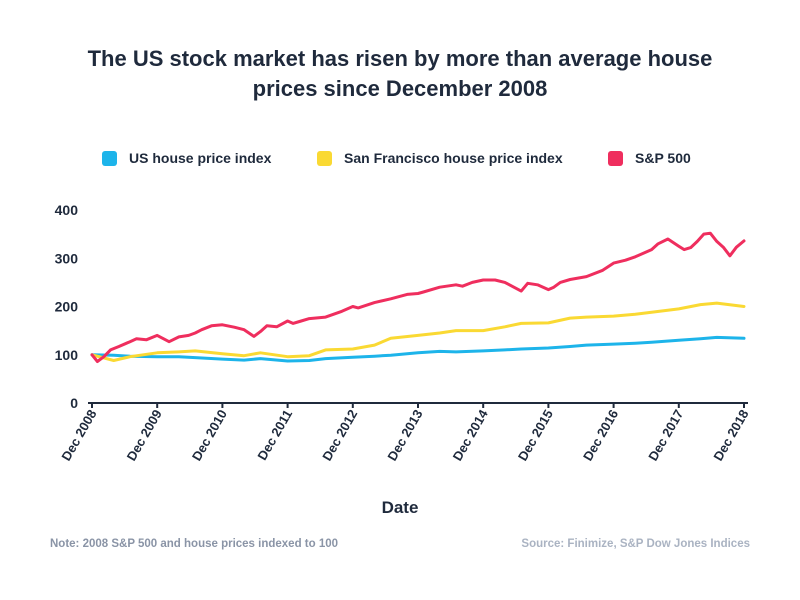 The width and height of the screenshot is (800, 600). I want to click on x-tick-label: Dec 2008, so click(78, 435).